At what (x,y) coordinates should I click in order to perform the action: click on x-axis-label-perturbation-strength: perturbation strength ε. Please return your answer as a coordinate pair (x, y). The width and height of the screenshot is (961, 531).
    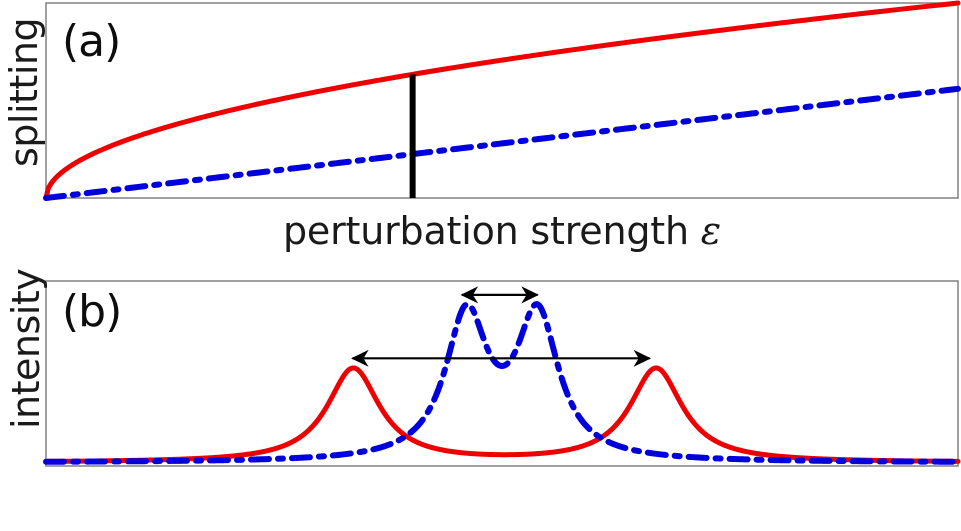
    Looking at the image, I should click on (502, 231).